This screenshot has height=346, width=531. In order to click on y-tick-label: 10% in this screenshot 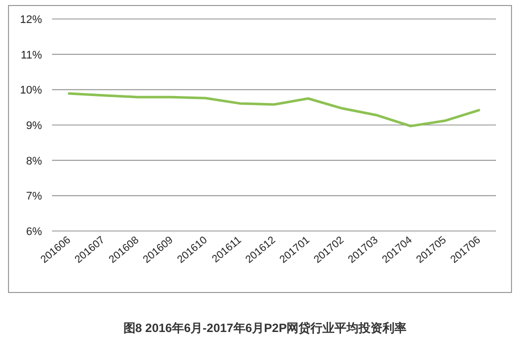, I will do `click(31, 90)`.